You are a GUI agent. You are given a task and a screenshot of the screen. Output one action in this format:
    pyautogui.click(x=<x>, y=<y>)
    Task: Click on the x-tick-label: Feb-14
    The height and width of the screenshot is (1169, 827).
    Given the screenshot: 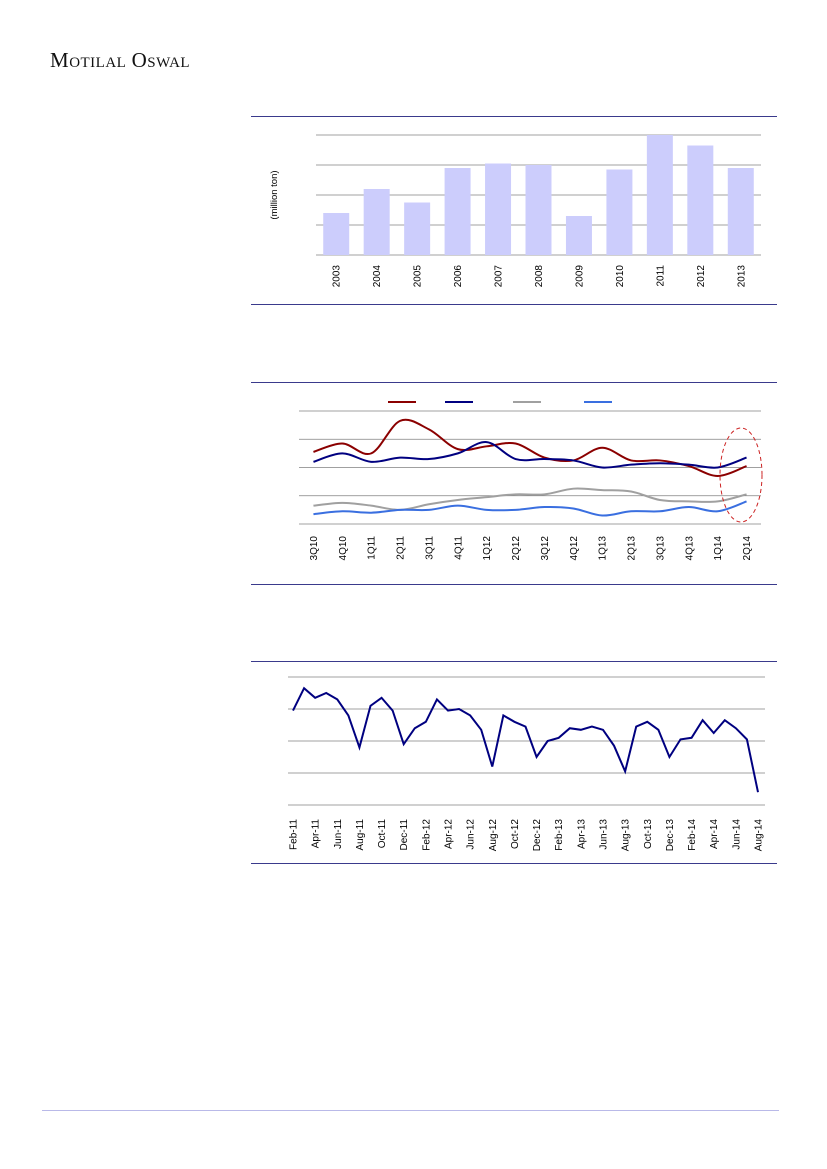 What is the action you would take?
    pyautogui.click(x=692, y=835)
    